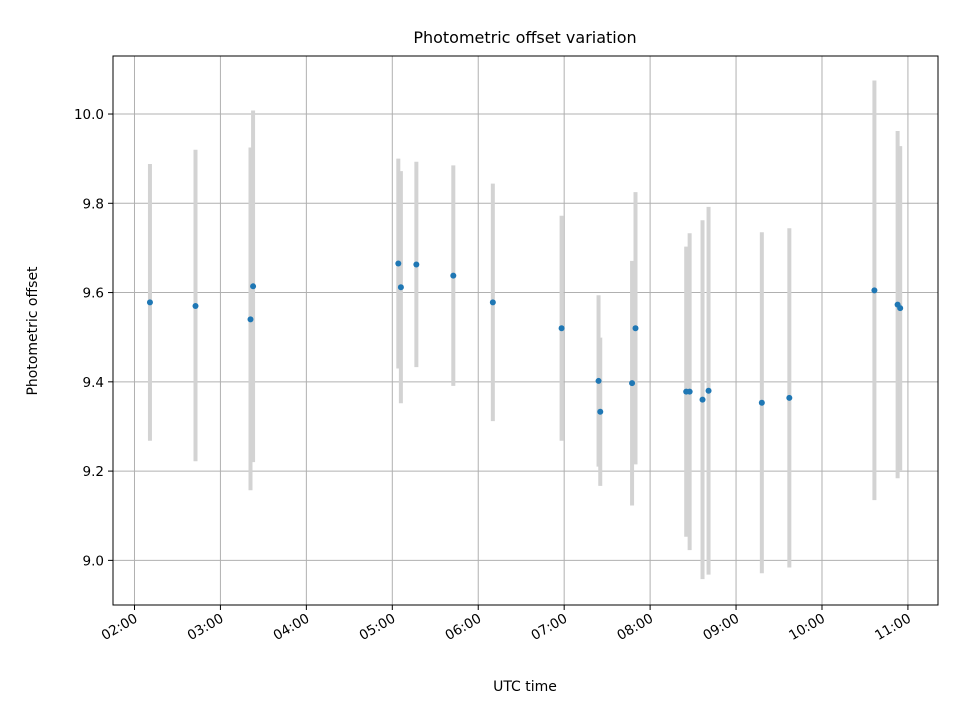 This screenshot has width=960, height=720. Describe the element at coordinates (33, 331) in the screenshot. I see `y-axis-label: Photometric offset` at that location.